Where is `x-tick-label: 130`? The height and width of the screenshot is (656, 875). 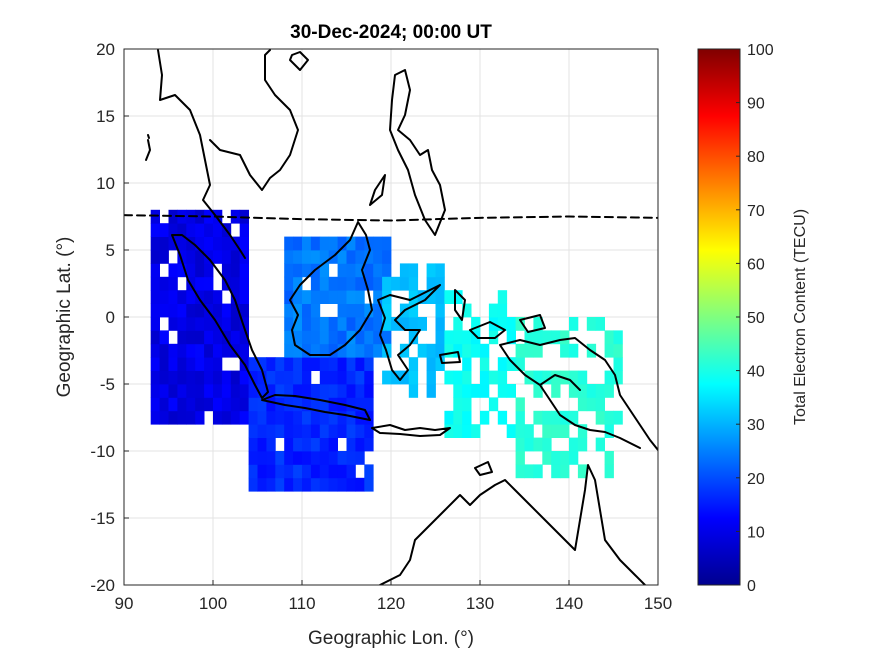 x-tick-label: 130 is located at coordinates (480, 603).